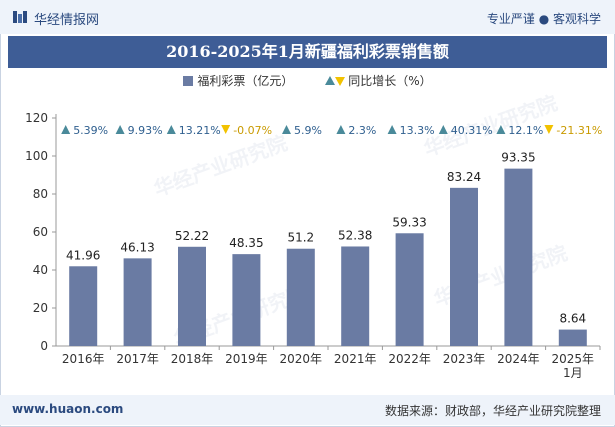 Image resolution: width=615 pixels, height=427 pixels. I want to click on legend-item-growth: 同比增长（%）, so click(378, 80).